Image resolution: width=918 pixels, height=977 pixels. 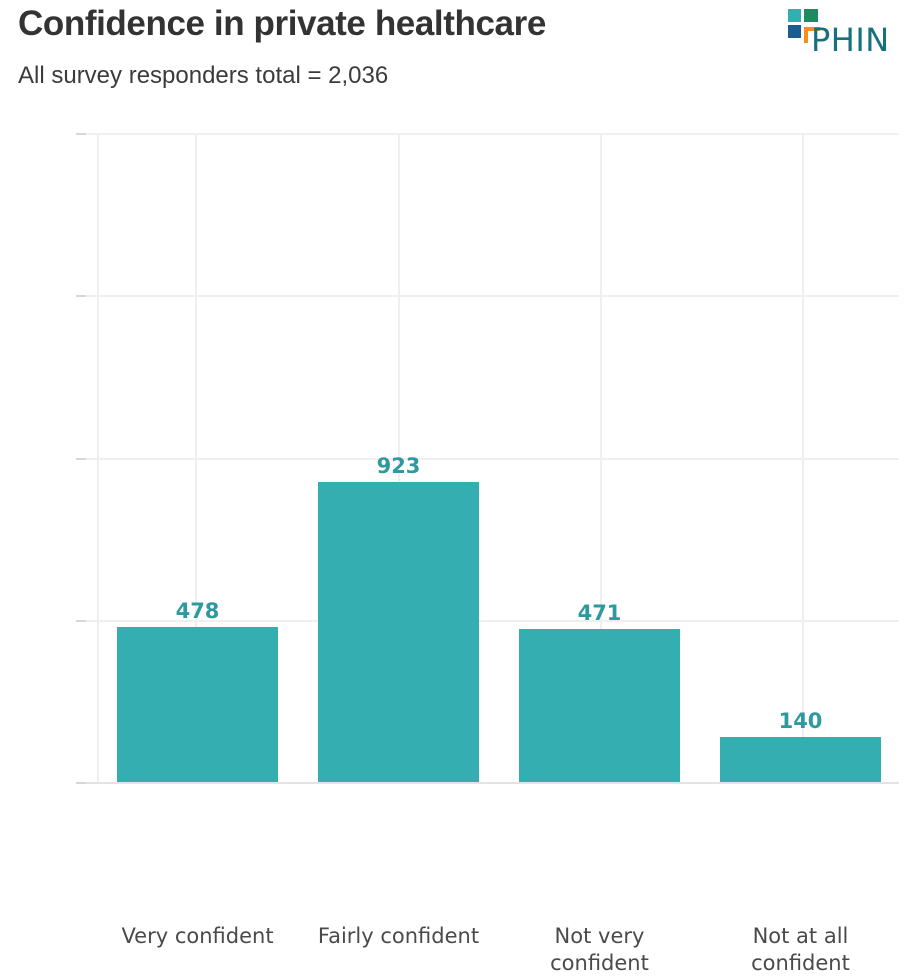 What do you see at coordinates (282, 23) in the screenshot?
I see `page-title: Confidence in private healthcare` at bounding box center [282, 23].